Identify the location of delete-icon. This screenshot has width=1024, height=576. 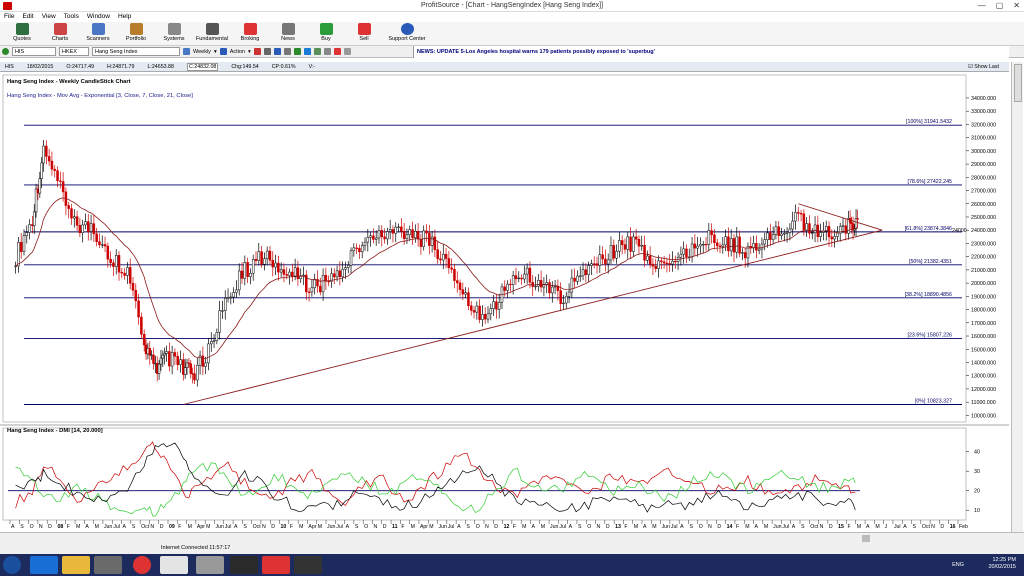
(257, 51).